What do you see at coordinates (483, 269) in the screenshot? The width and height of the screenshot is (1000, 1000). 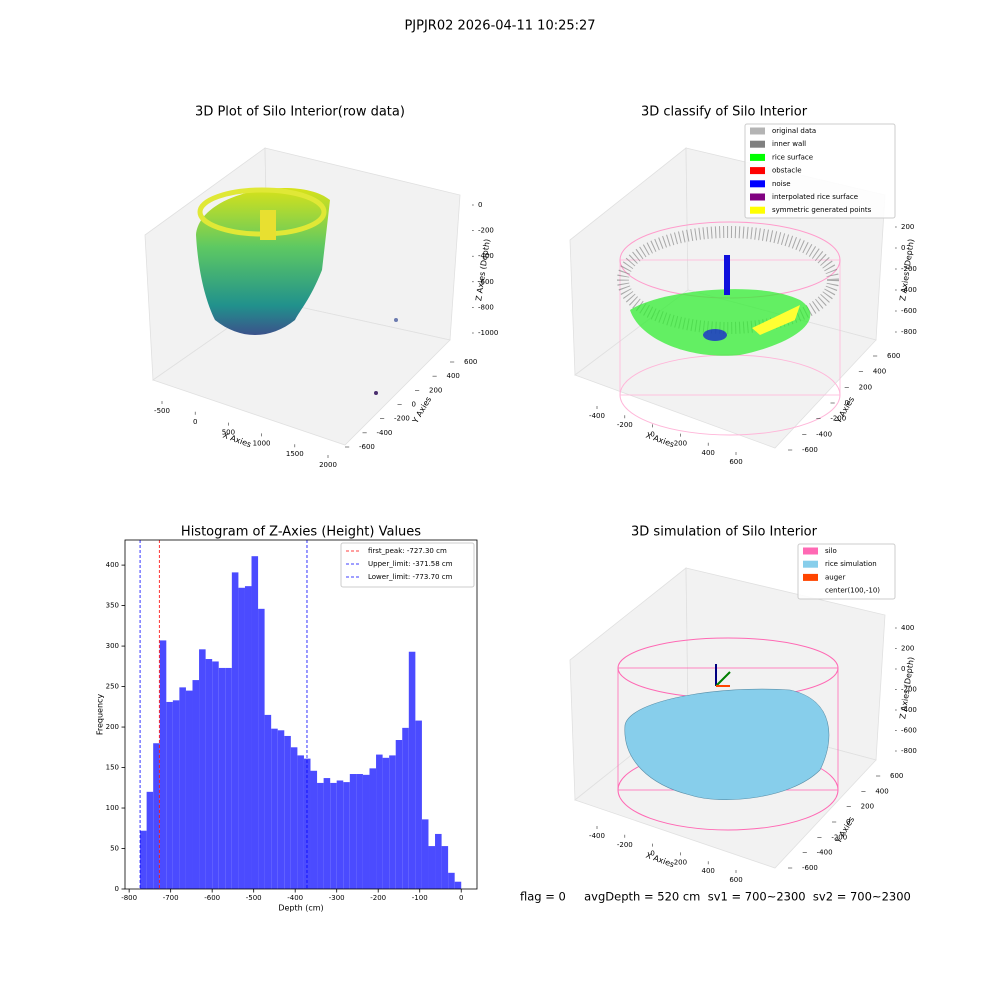 I see `z-axis-label: Z Axies (Depth)` at bounding box center [483, 269].